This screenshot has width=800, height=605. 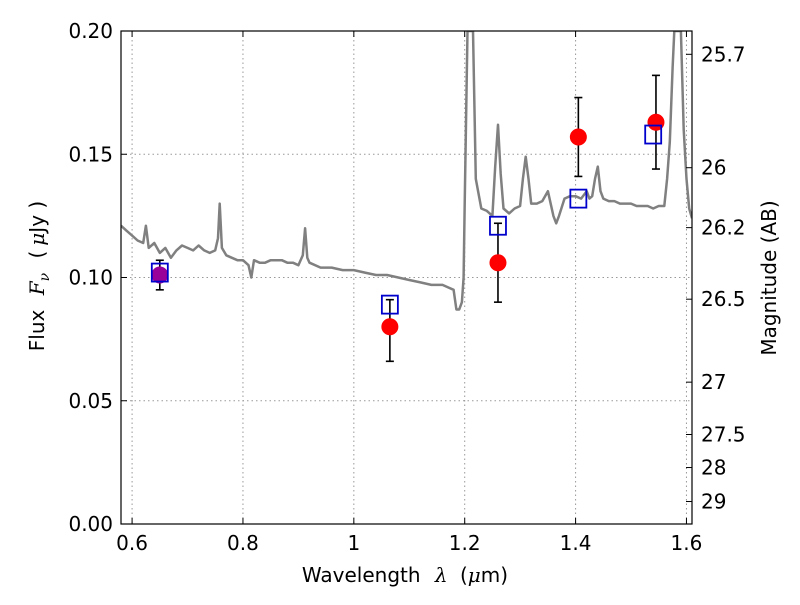 I want to click on y-tick-label: 0.05, so click(x=90, y=401).